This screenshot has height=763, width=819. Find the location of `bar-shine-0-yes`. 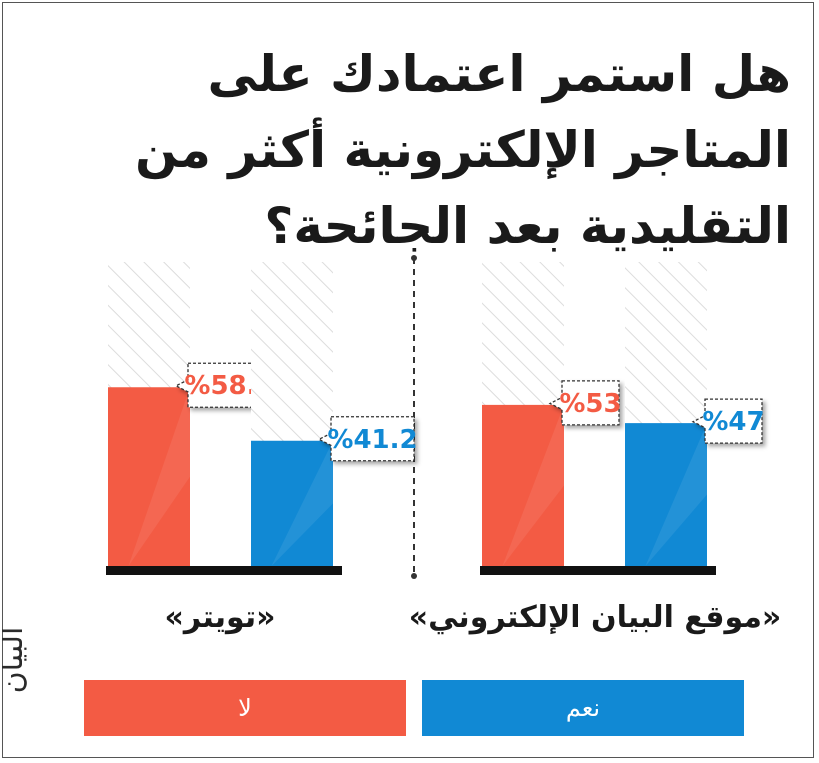

bar-shine-0-yes is located at coordinates (302, 503).